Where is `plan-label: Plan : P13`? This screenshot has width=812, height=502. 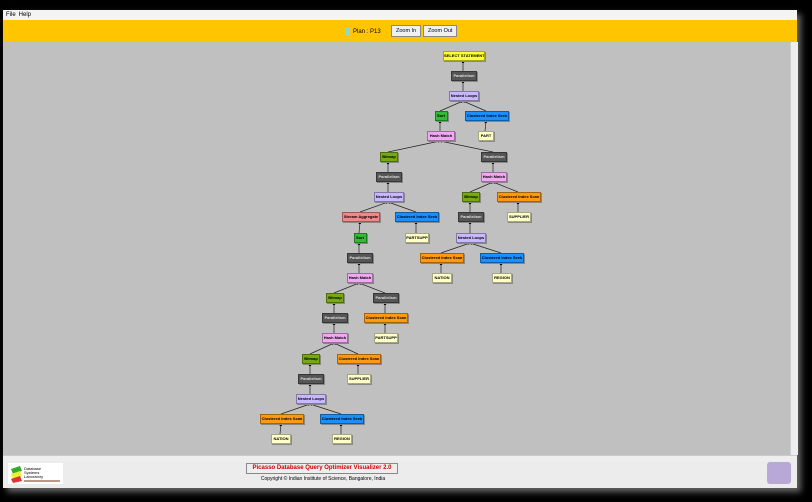 plan-label: Plan : P13 is located at coordinates (367, 31).